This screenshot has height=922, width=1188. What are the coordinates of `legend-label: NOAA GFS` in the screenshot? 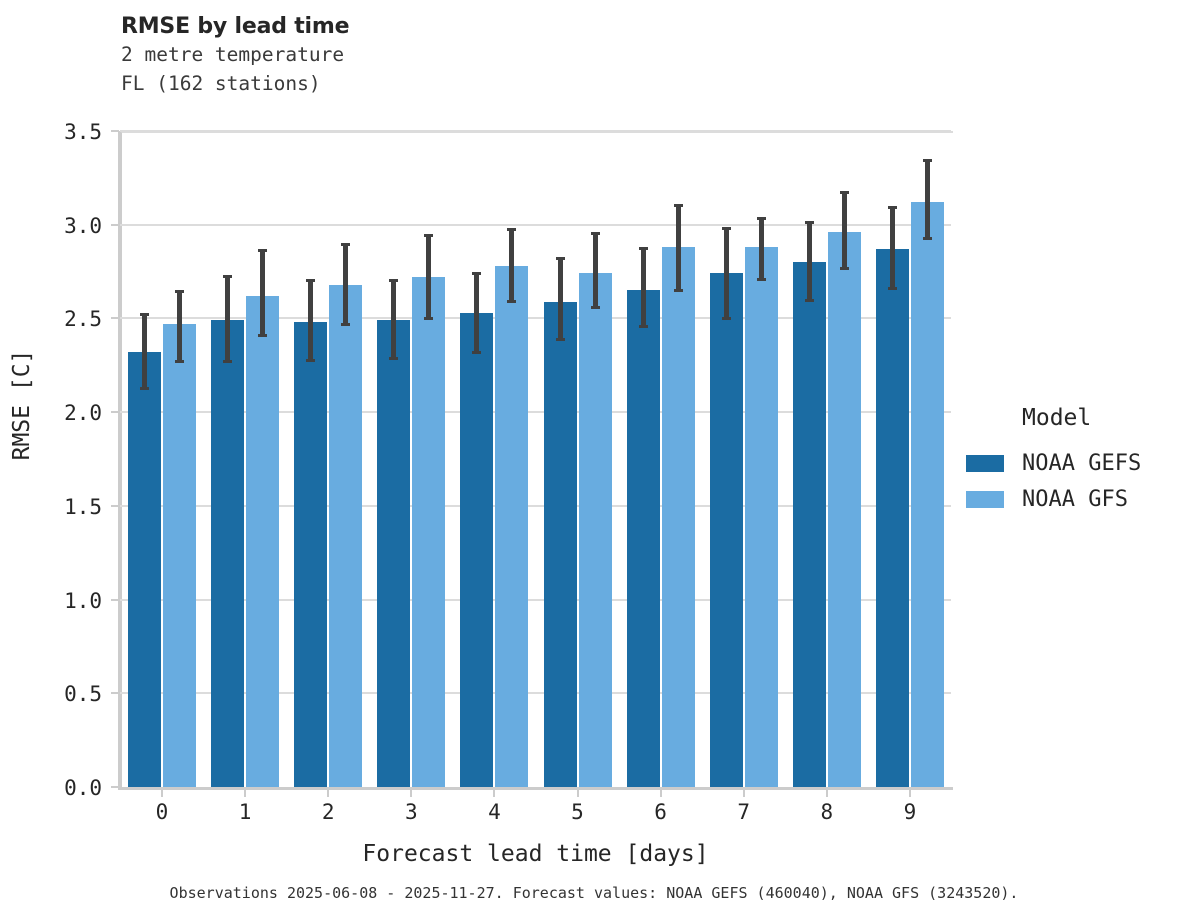 It's located at (1075, 499).